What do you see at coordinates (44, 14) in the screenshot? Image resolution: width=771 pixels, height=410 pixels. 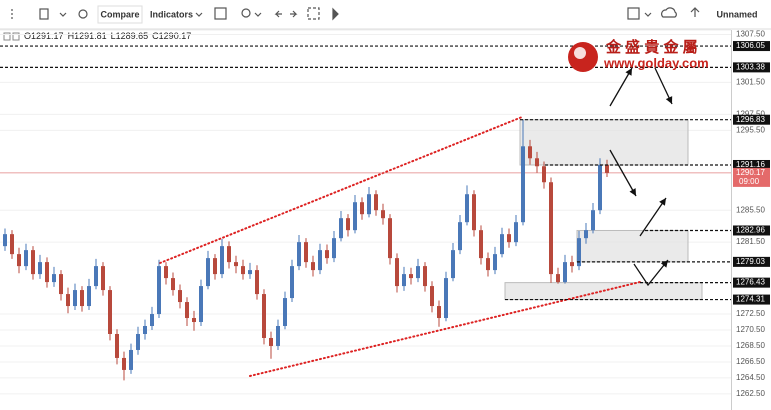 I see `symbol-icon` at bounding box center [44, 14].